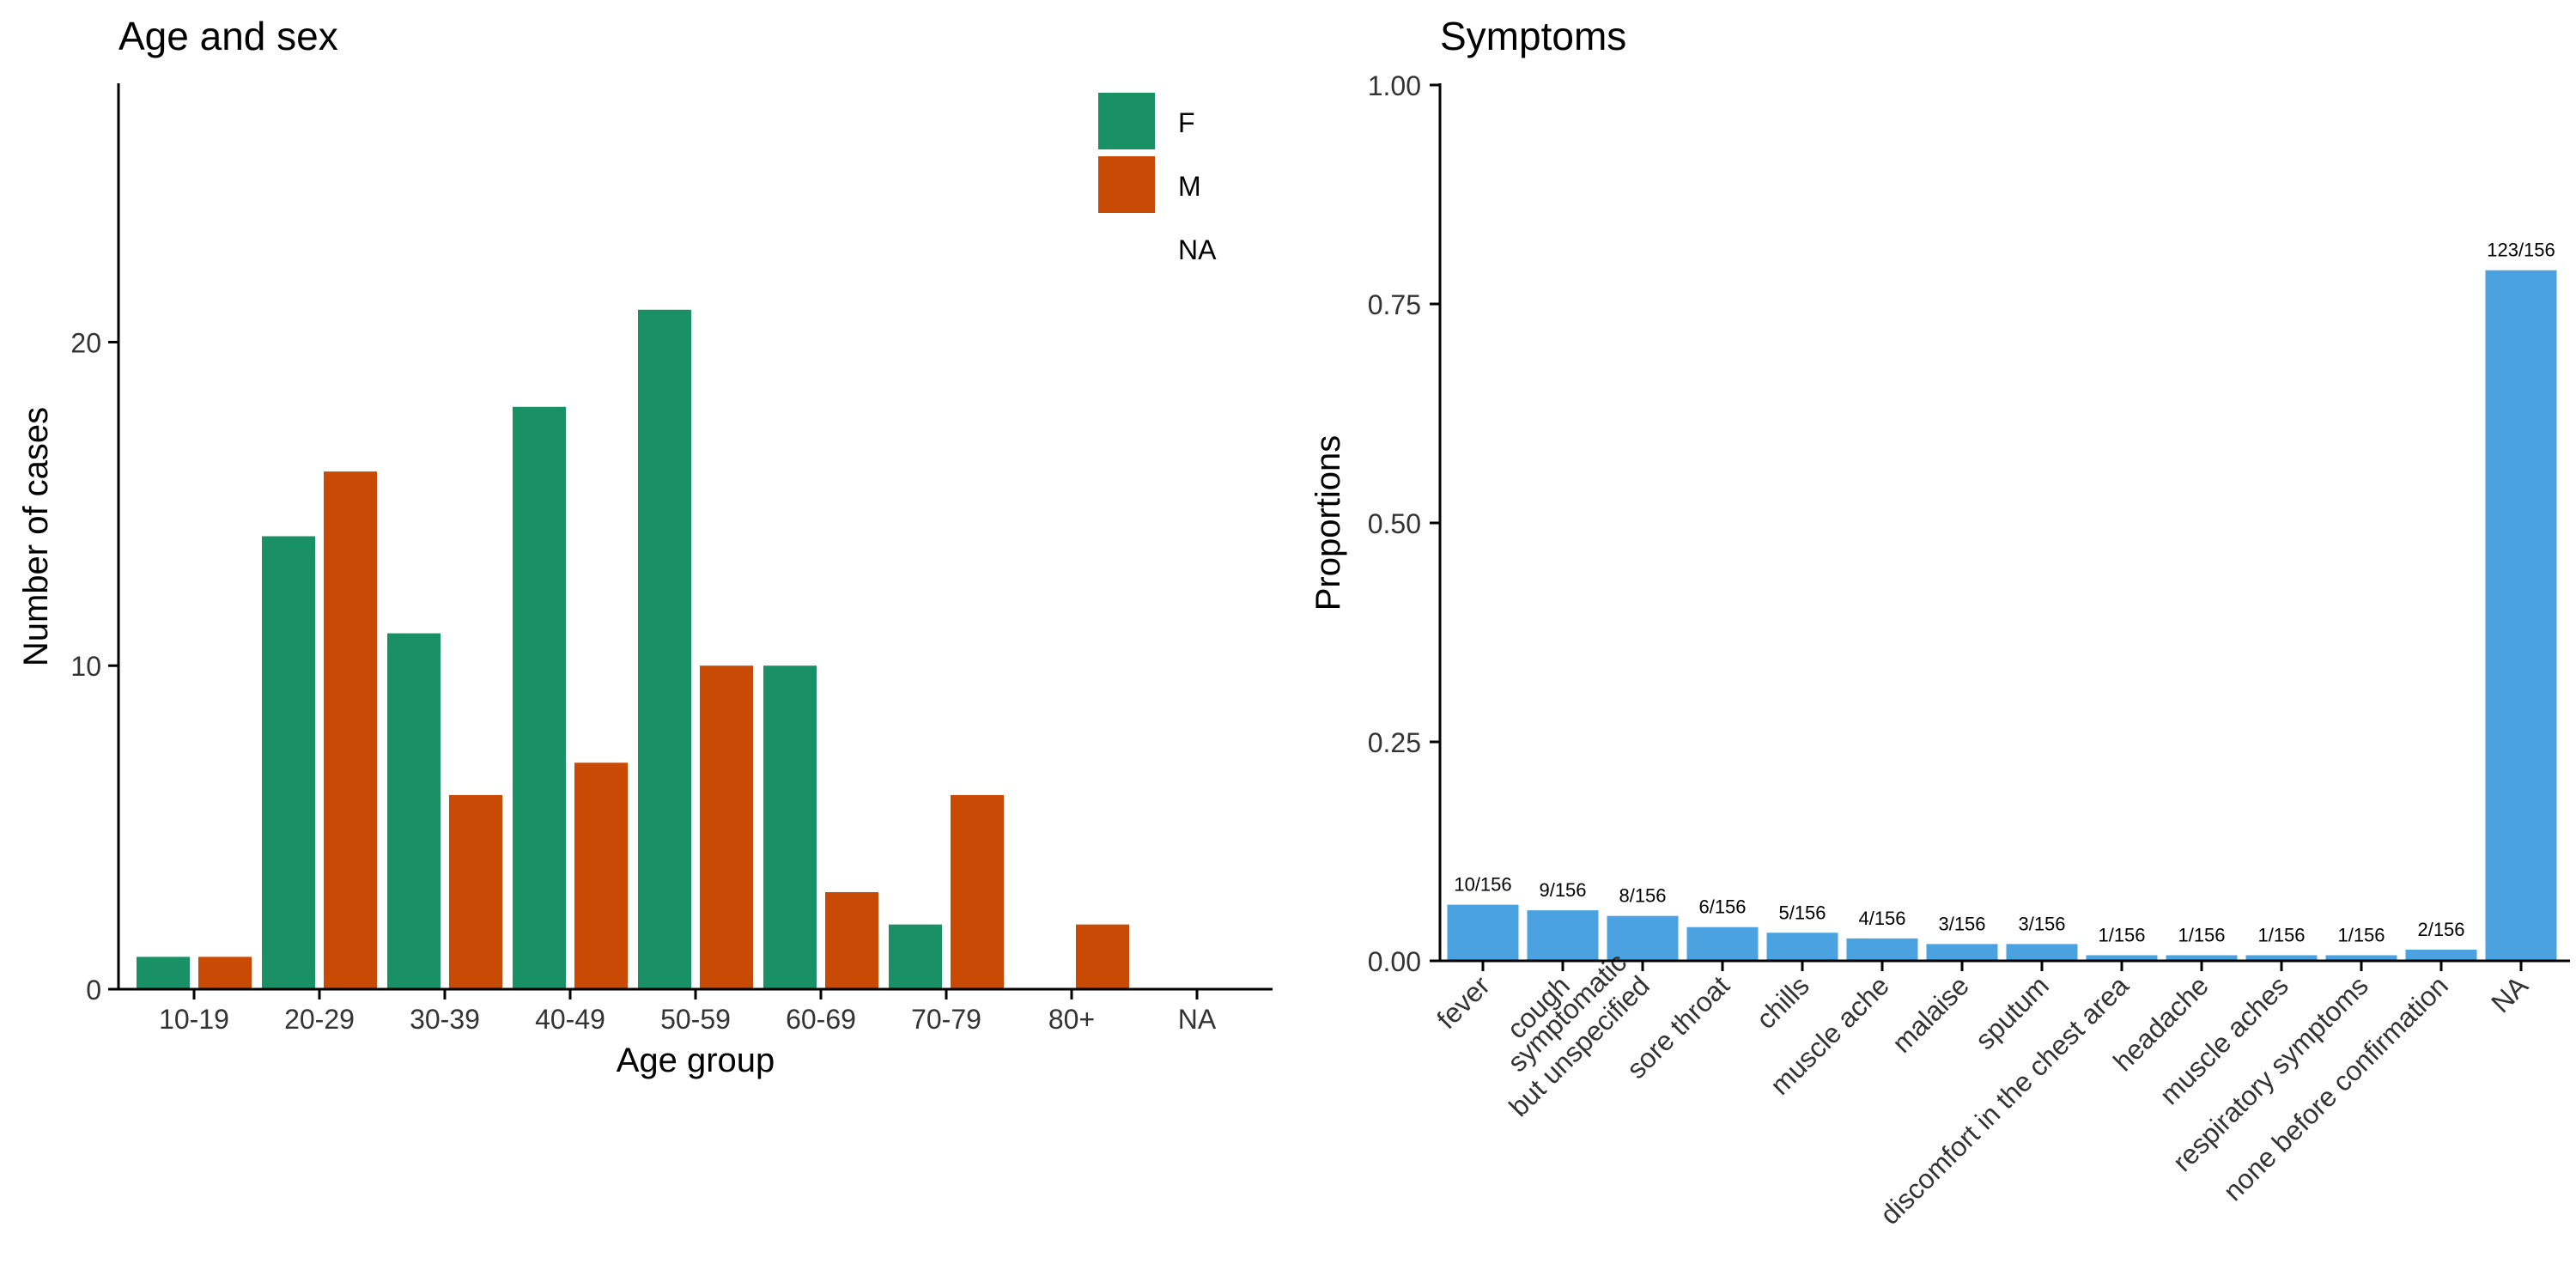  Describe the element at coordinates (570, 1020) in the screenshot. I see `x-tick-label: 40-49` at that location.